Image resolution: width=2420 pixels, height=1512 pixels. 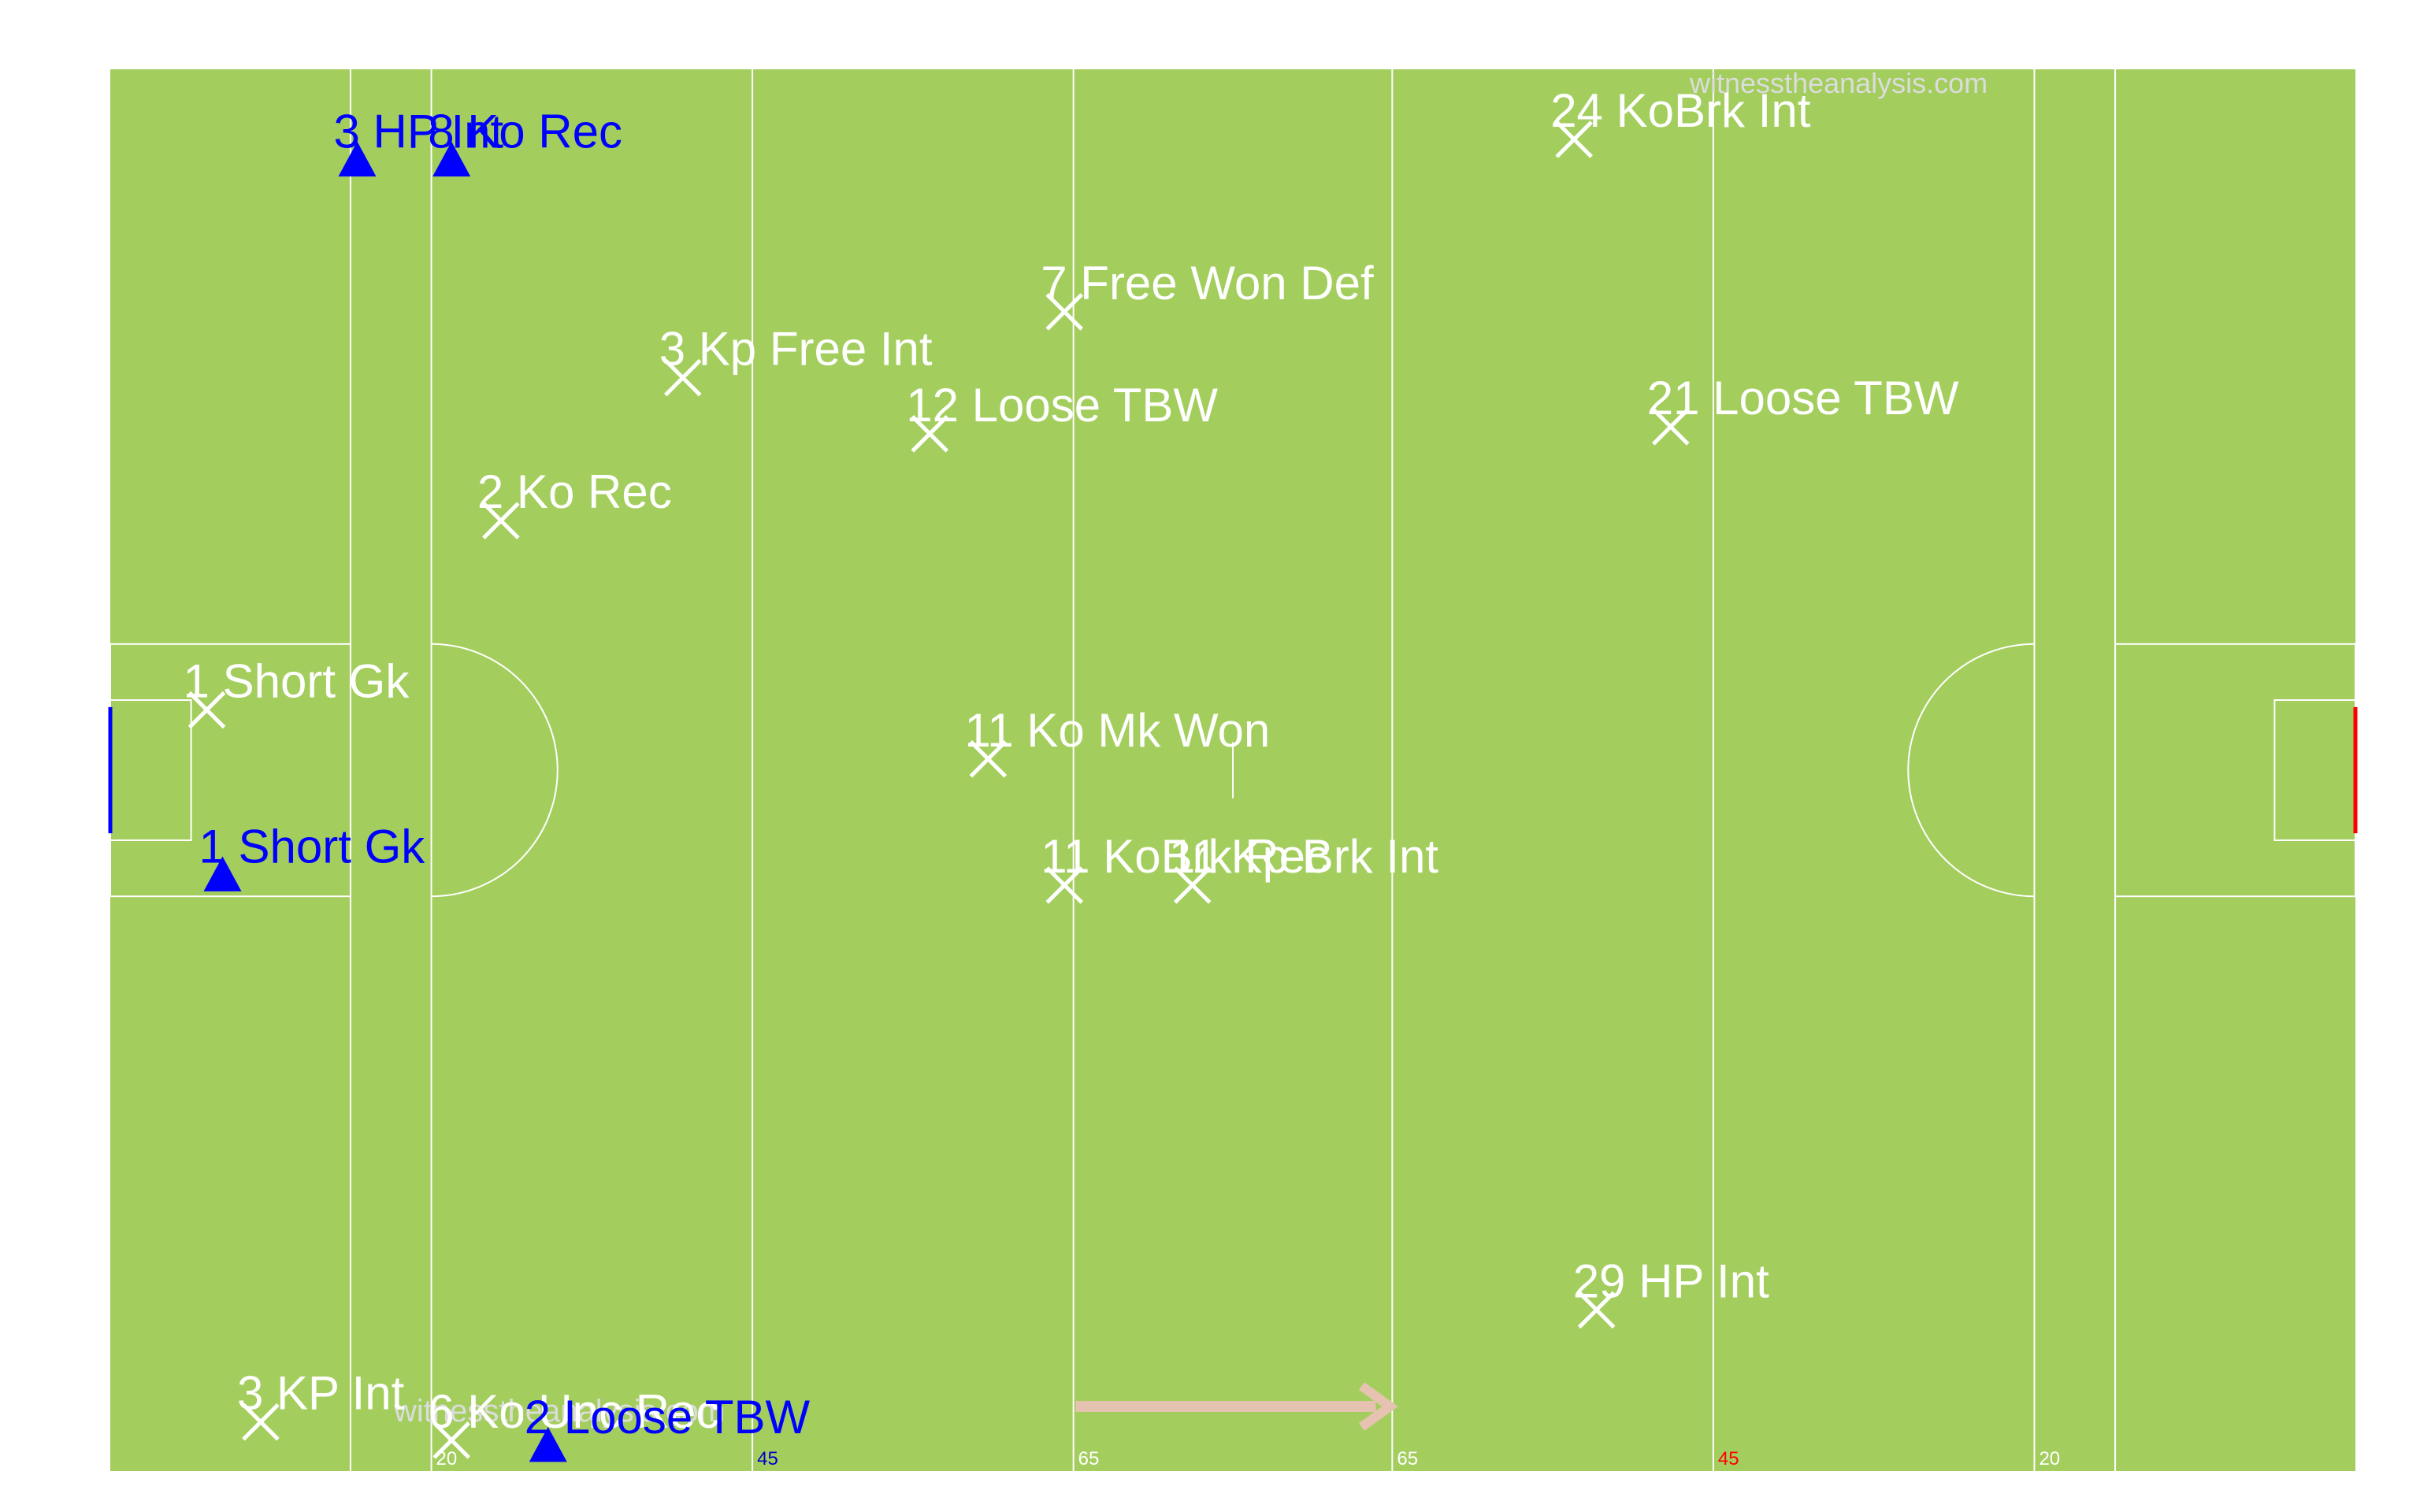 I want to click on tick-label-2: 45, so click(x=767, y=1458).